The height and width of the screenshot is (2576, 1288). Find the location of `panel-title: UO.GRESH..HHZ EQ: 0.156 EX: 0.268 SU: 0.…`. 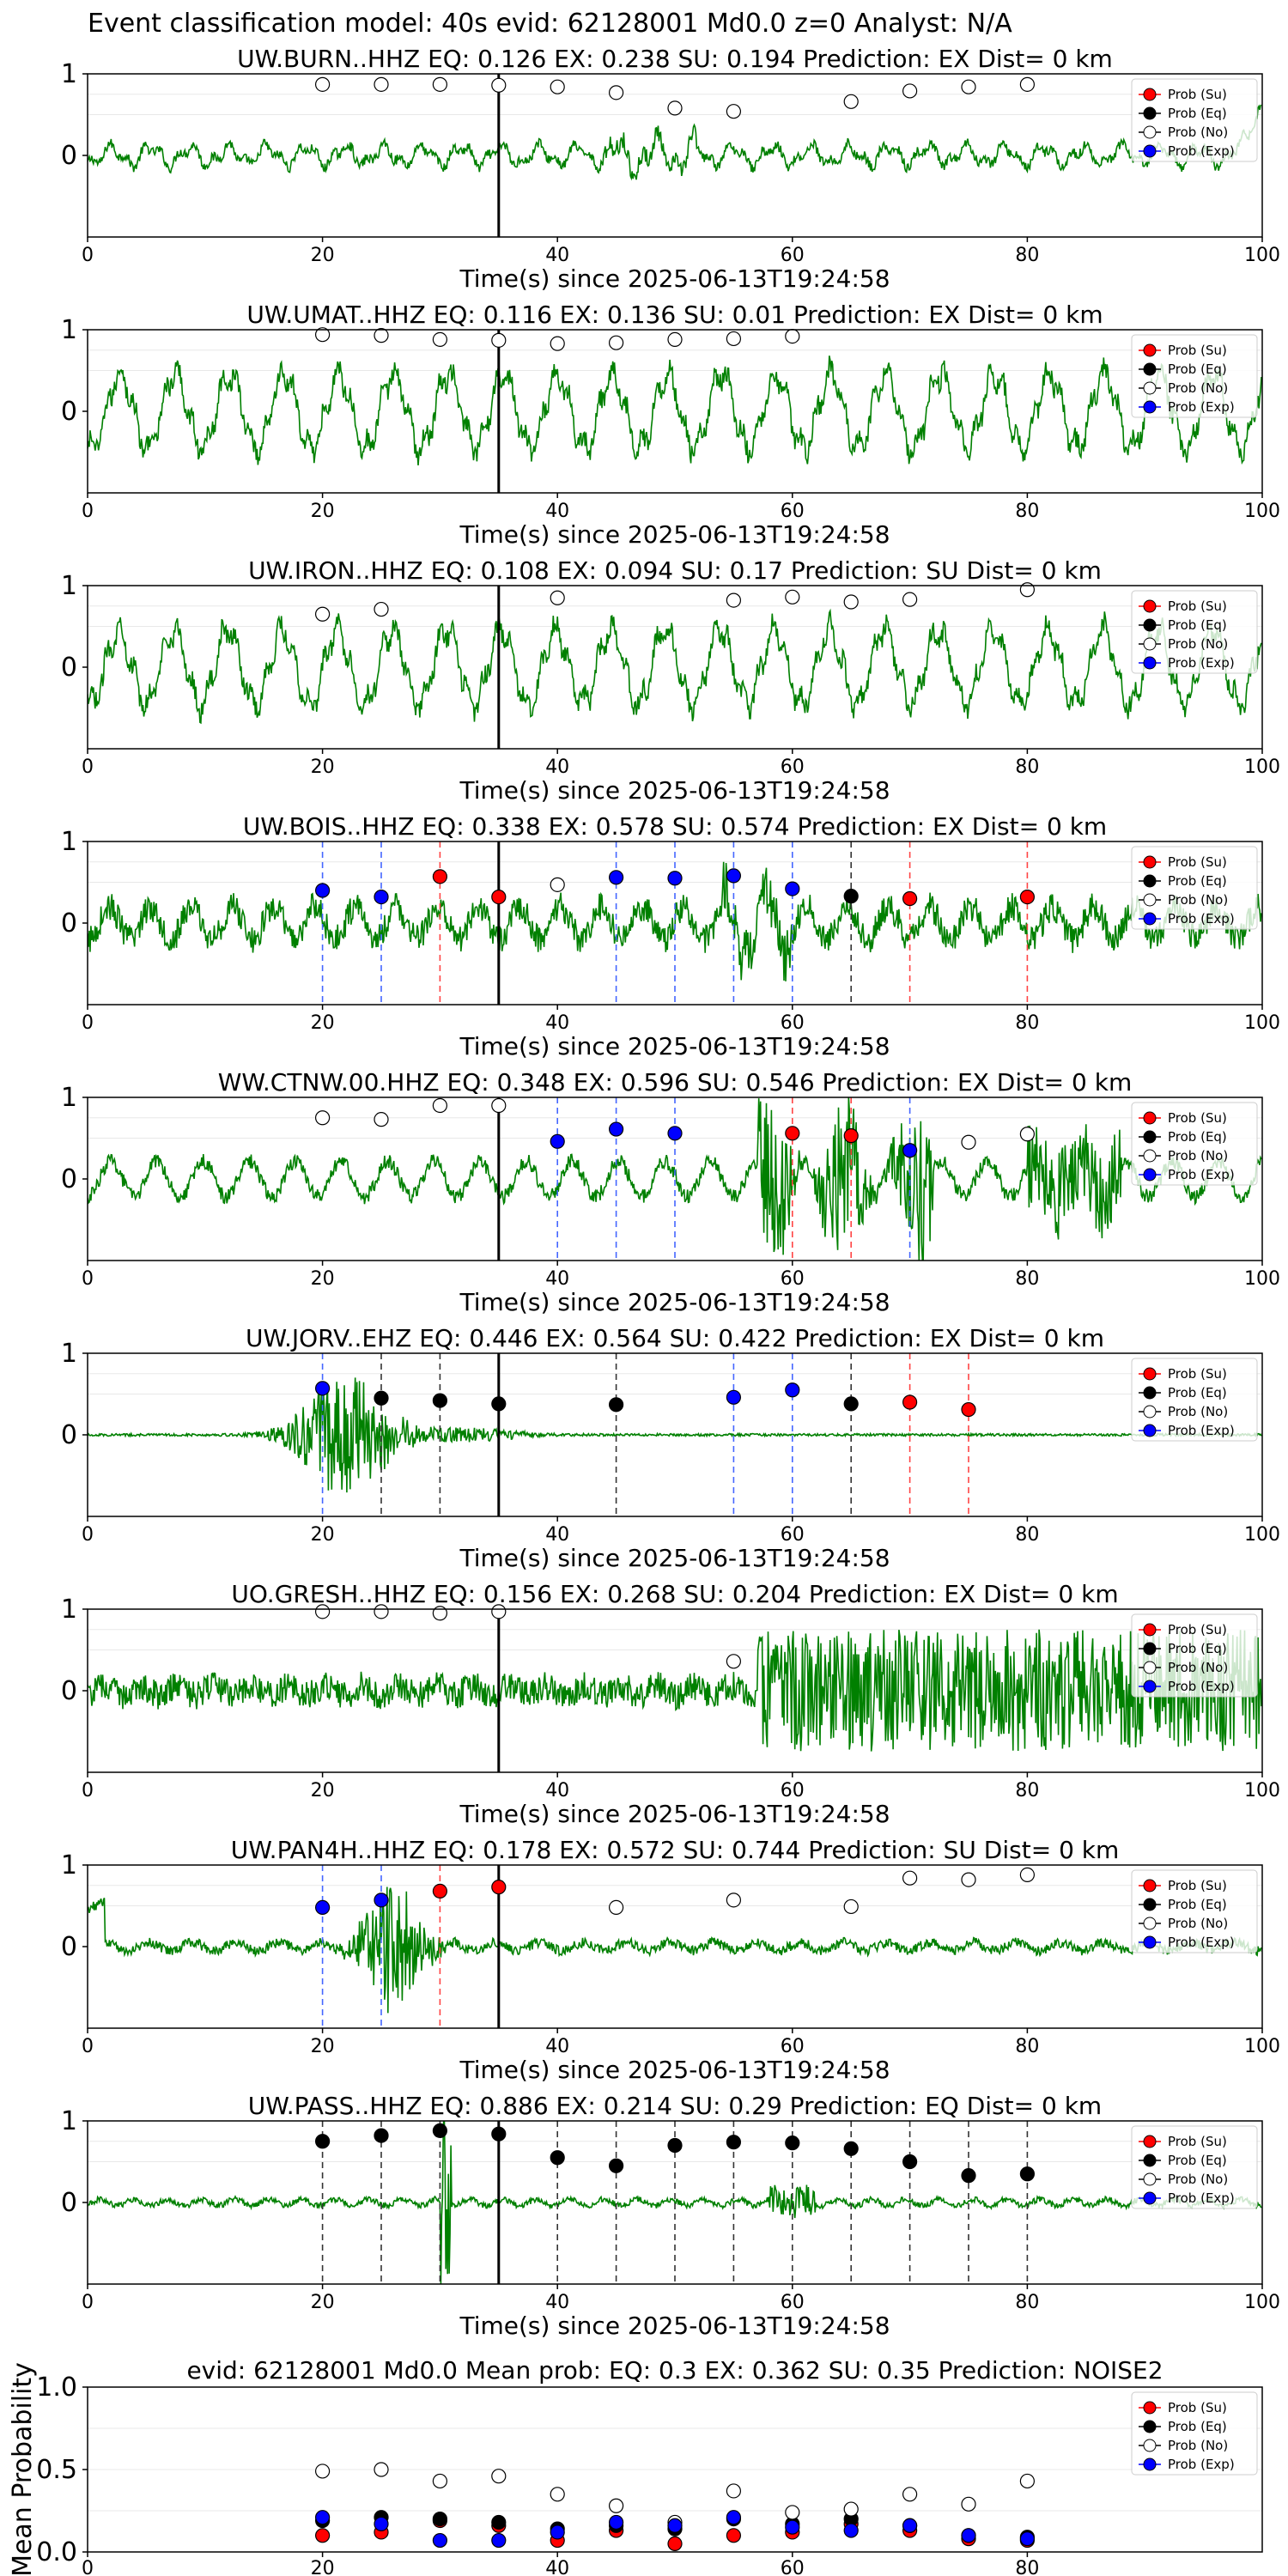

panel-title: UO.GRESH..HHZ EQ: 0.156 EX: 0.268 SU: 0.… is located at coordinates (674, 1594).